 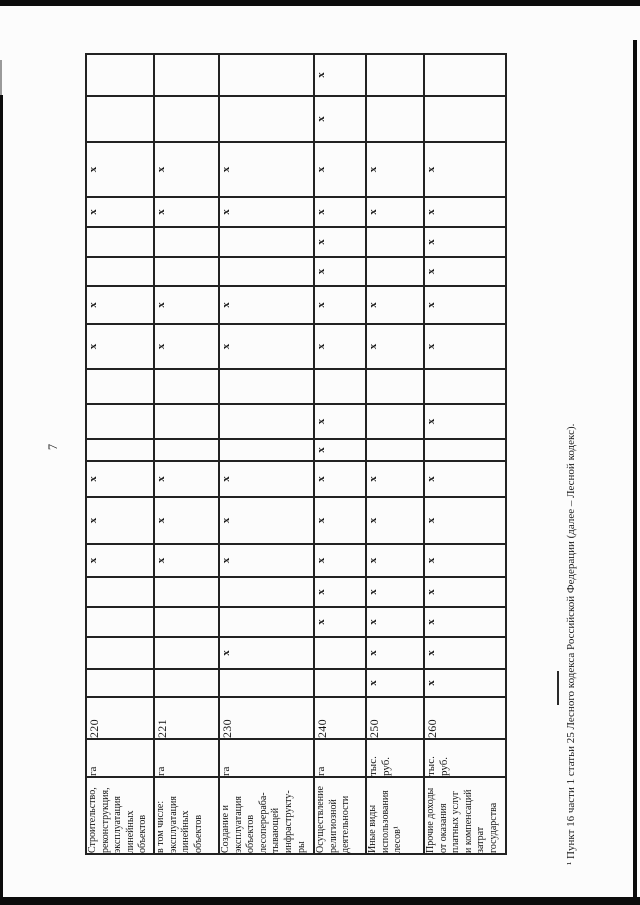 What do you see at coordinates (320, 901) in the screenshot?
I see `page-edge-bottom` at bounding box center [320, 901].